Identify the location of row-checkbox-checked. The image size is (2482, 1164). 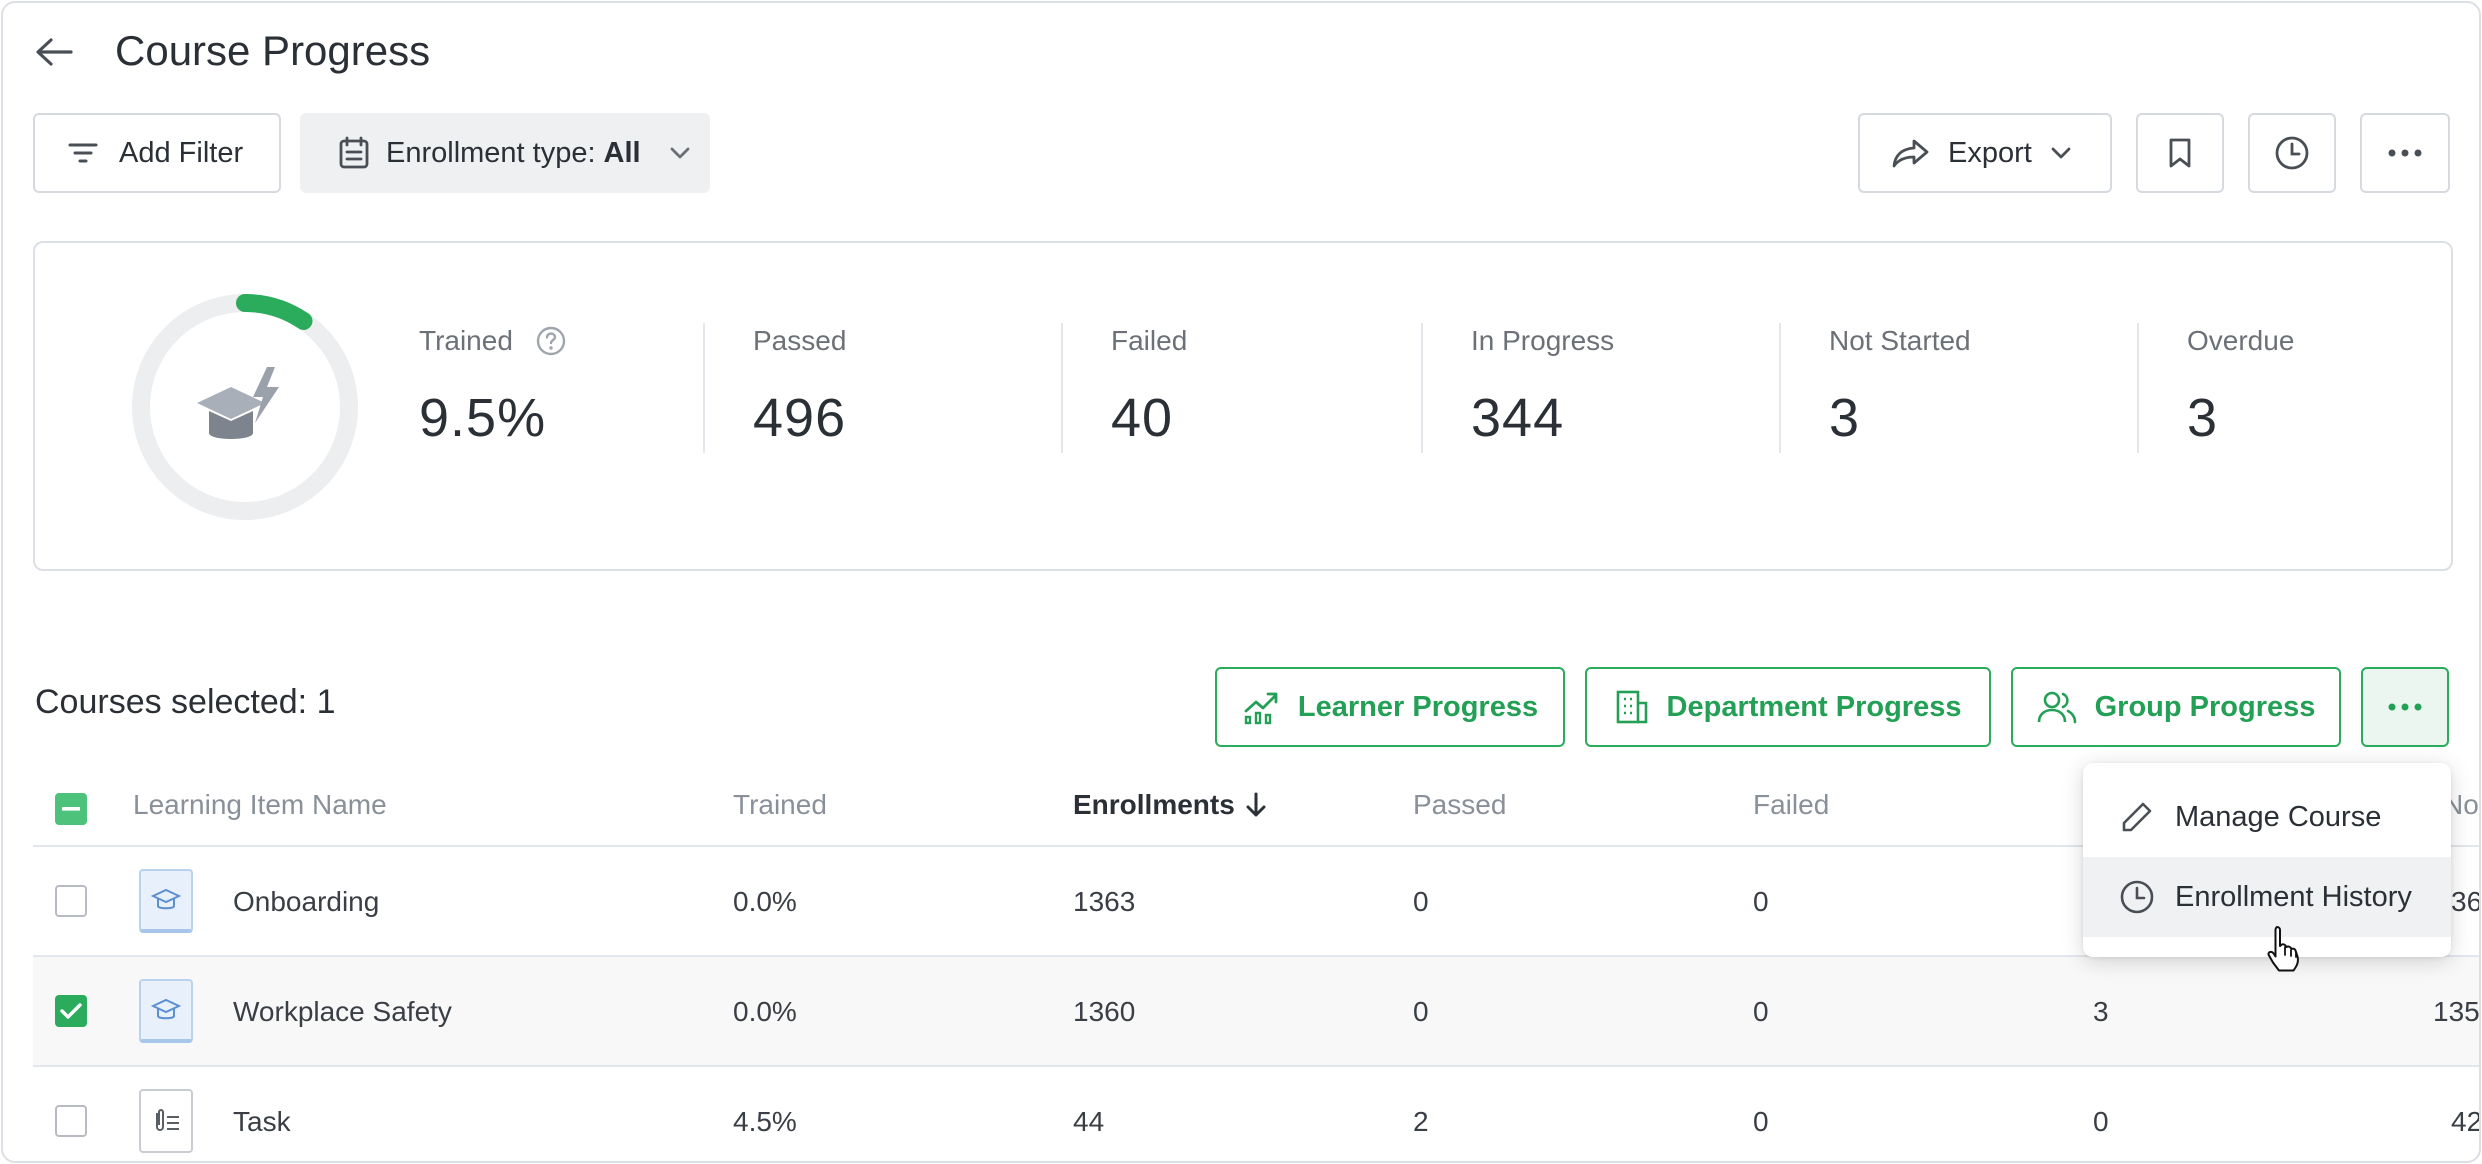
(71, 1011).